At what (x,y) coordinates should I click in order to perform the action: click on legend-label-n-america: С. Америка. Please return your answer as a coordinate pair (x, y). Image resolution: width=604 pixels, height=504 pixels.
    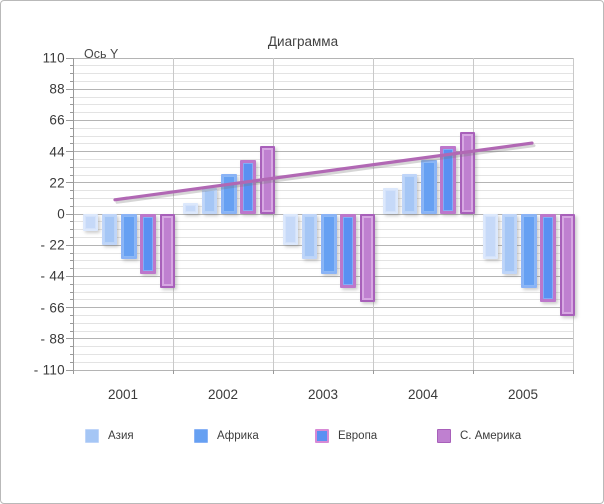
    Looking at the image, I should click on (491, 436).